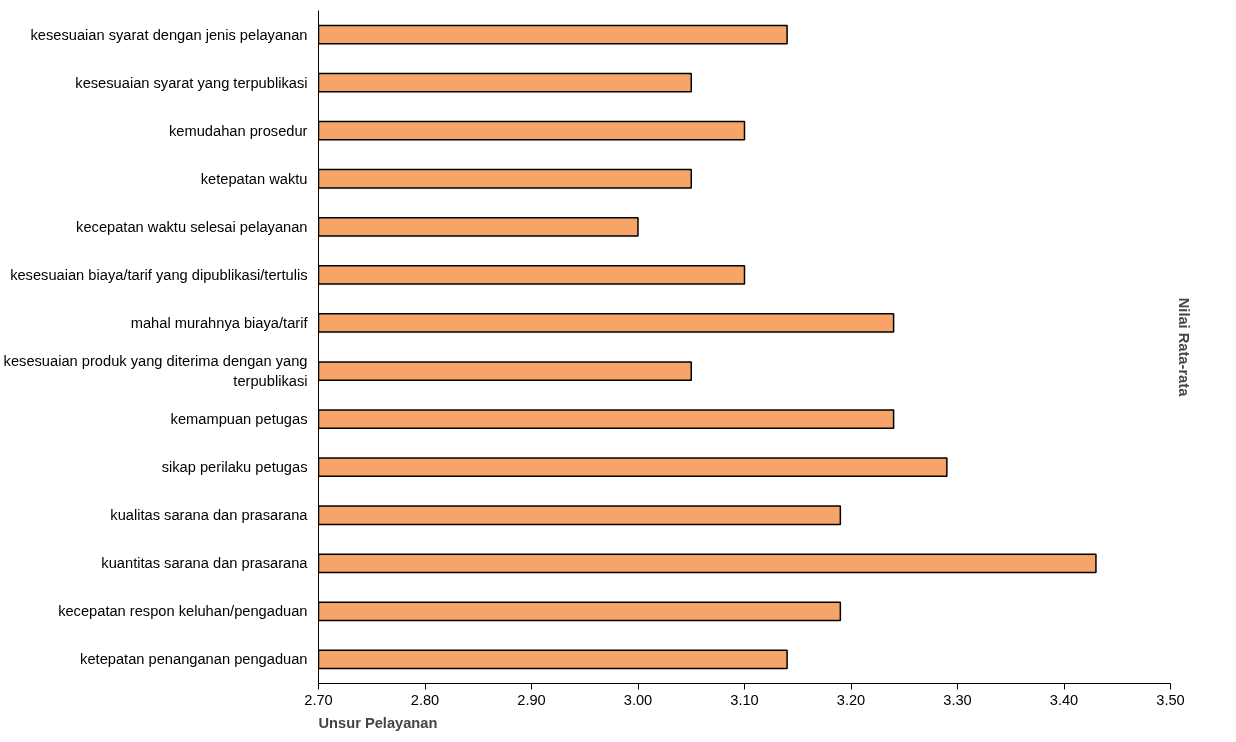 The width and height of the screenshot is (1236, 742). What do you see at coordinates (155, 371) in the screenshot?
I see `y-tick-label: kesesuaian produk yang diterima dengan yang terpublikasi` at bounding box center [155, 371].